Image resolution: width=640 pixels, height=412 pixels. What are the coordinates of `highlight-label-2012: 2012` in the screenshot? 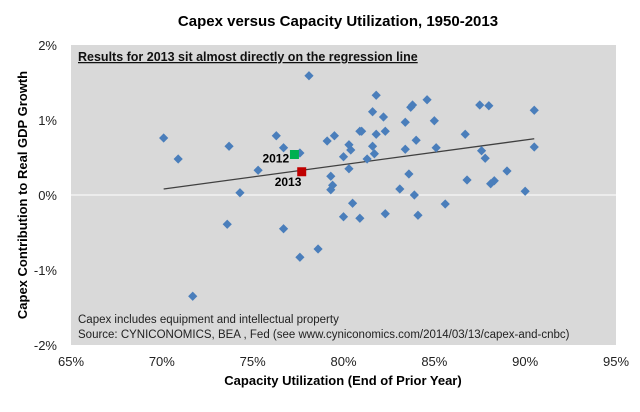 It's located at (275, 159).